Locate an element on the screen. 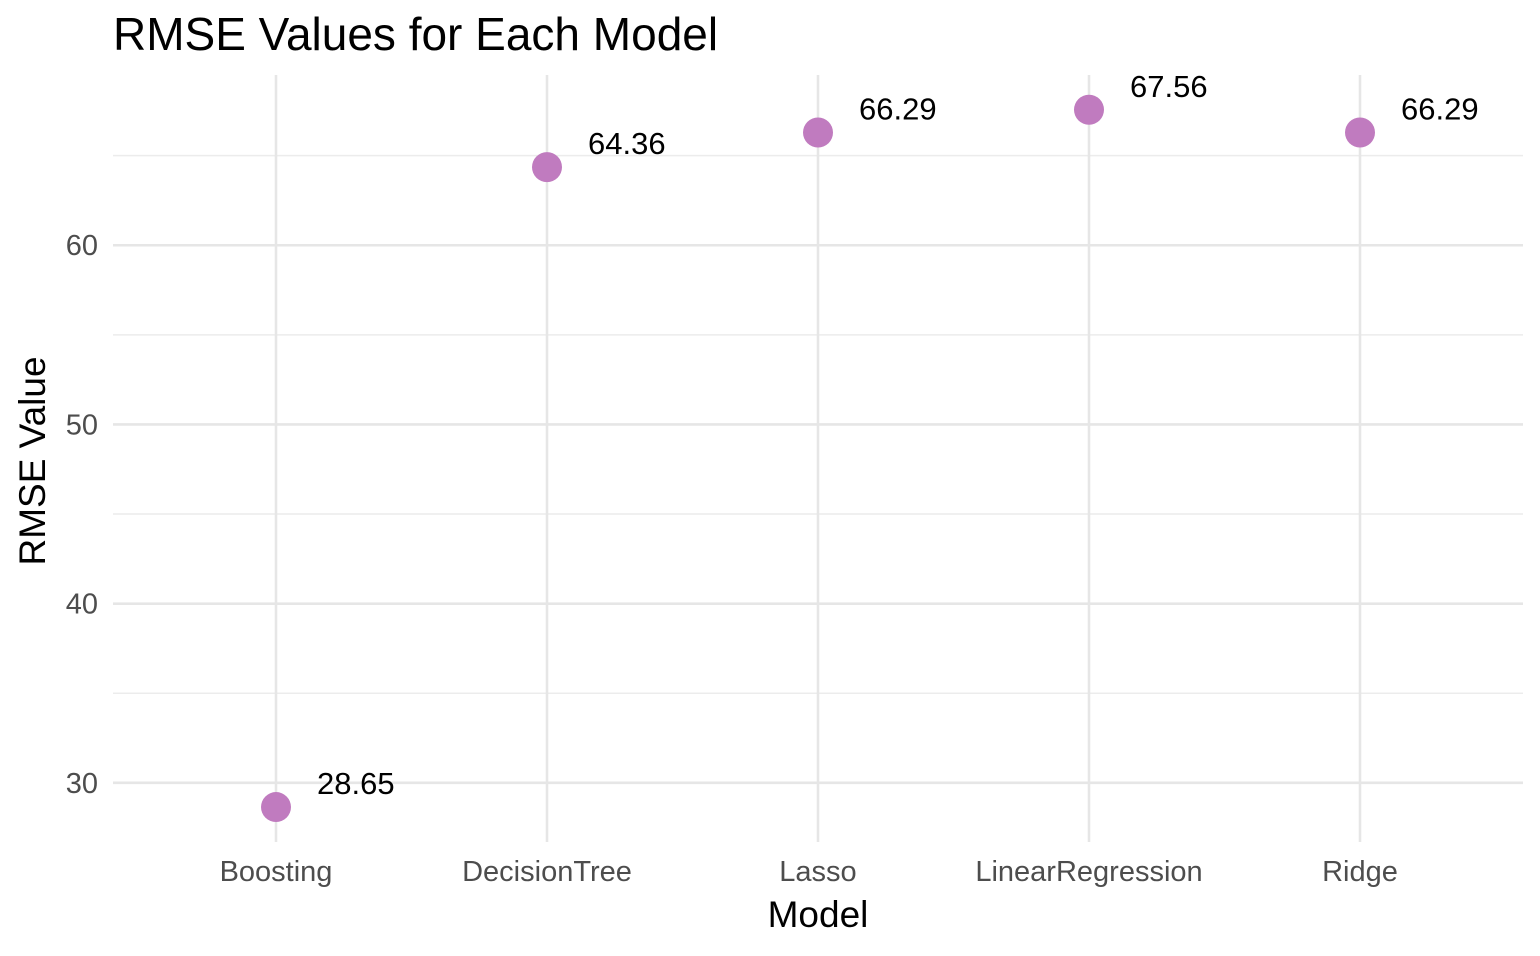  data-label: 64.36 is located at coordinates (627, 143).